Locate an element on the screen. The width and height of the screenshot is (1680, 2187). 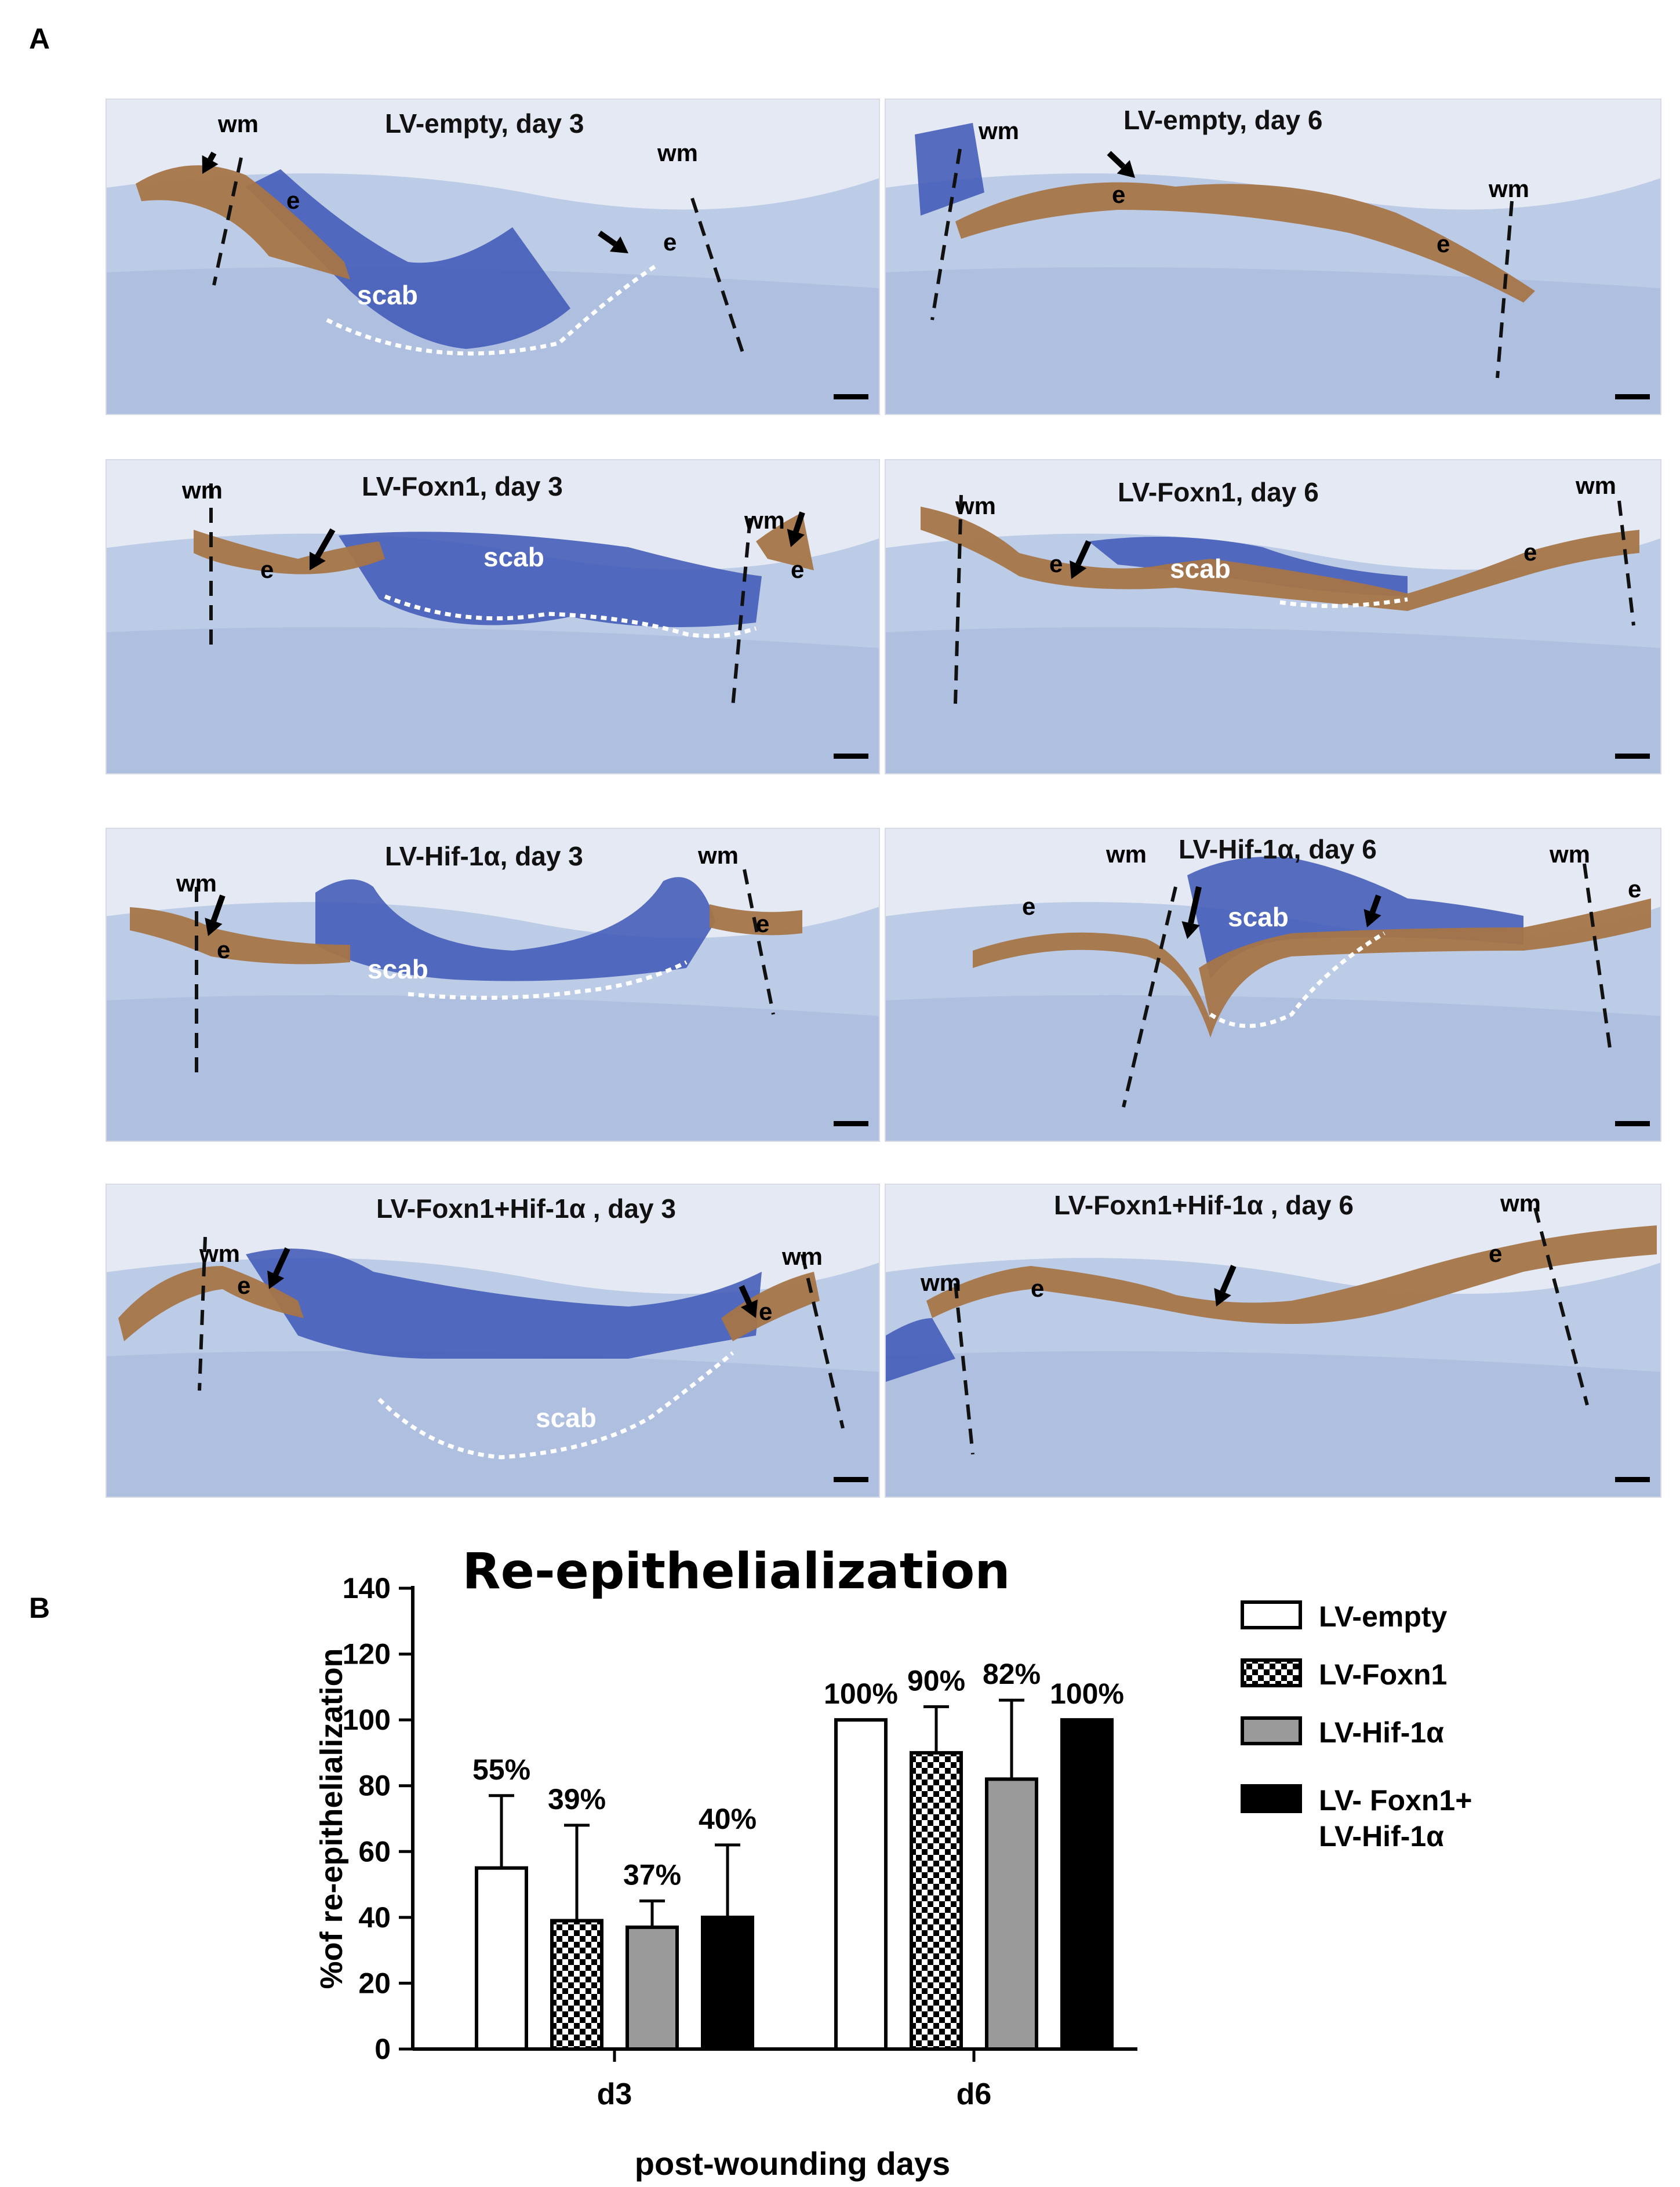
y-tick-label: 100 is located at coordinates (367, 1720).